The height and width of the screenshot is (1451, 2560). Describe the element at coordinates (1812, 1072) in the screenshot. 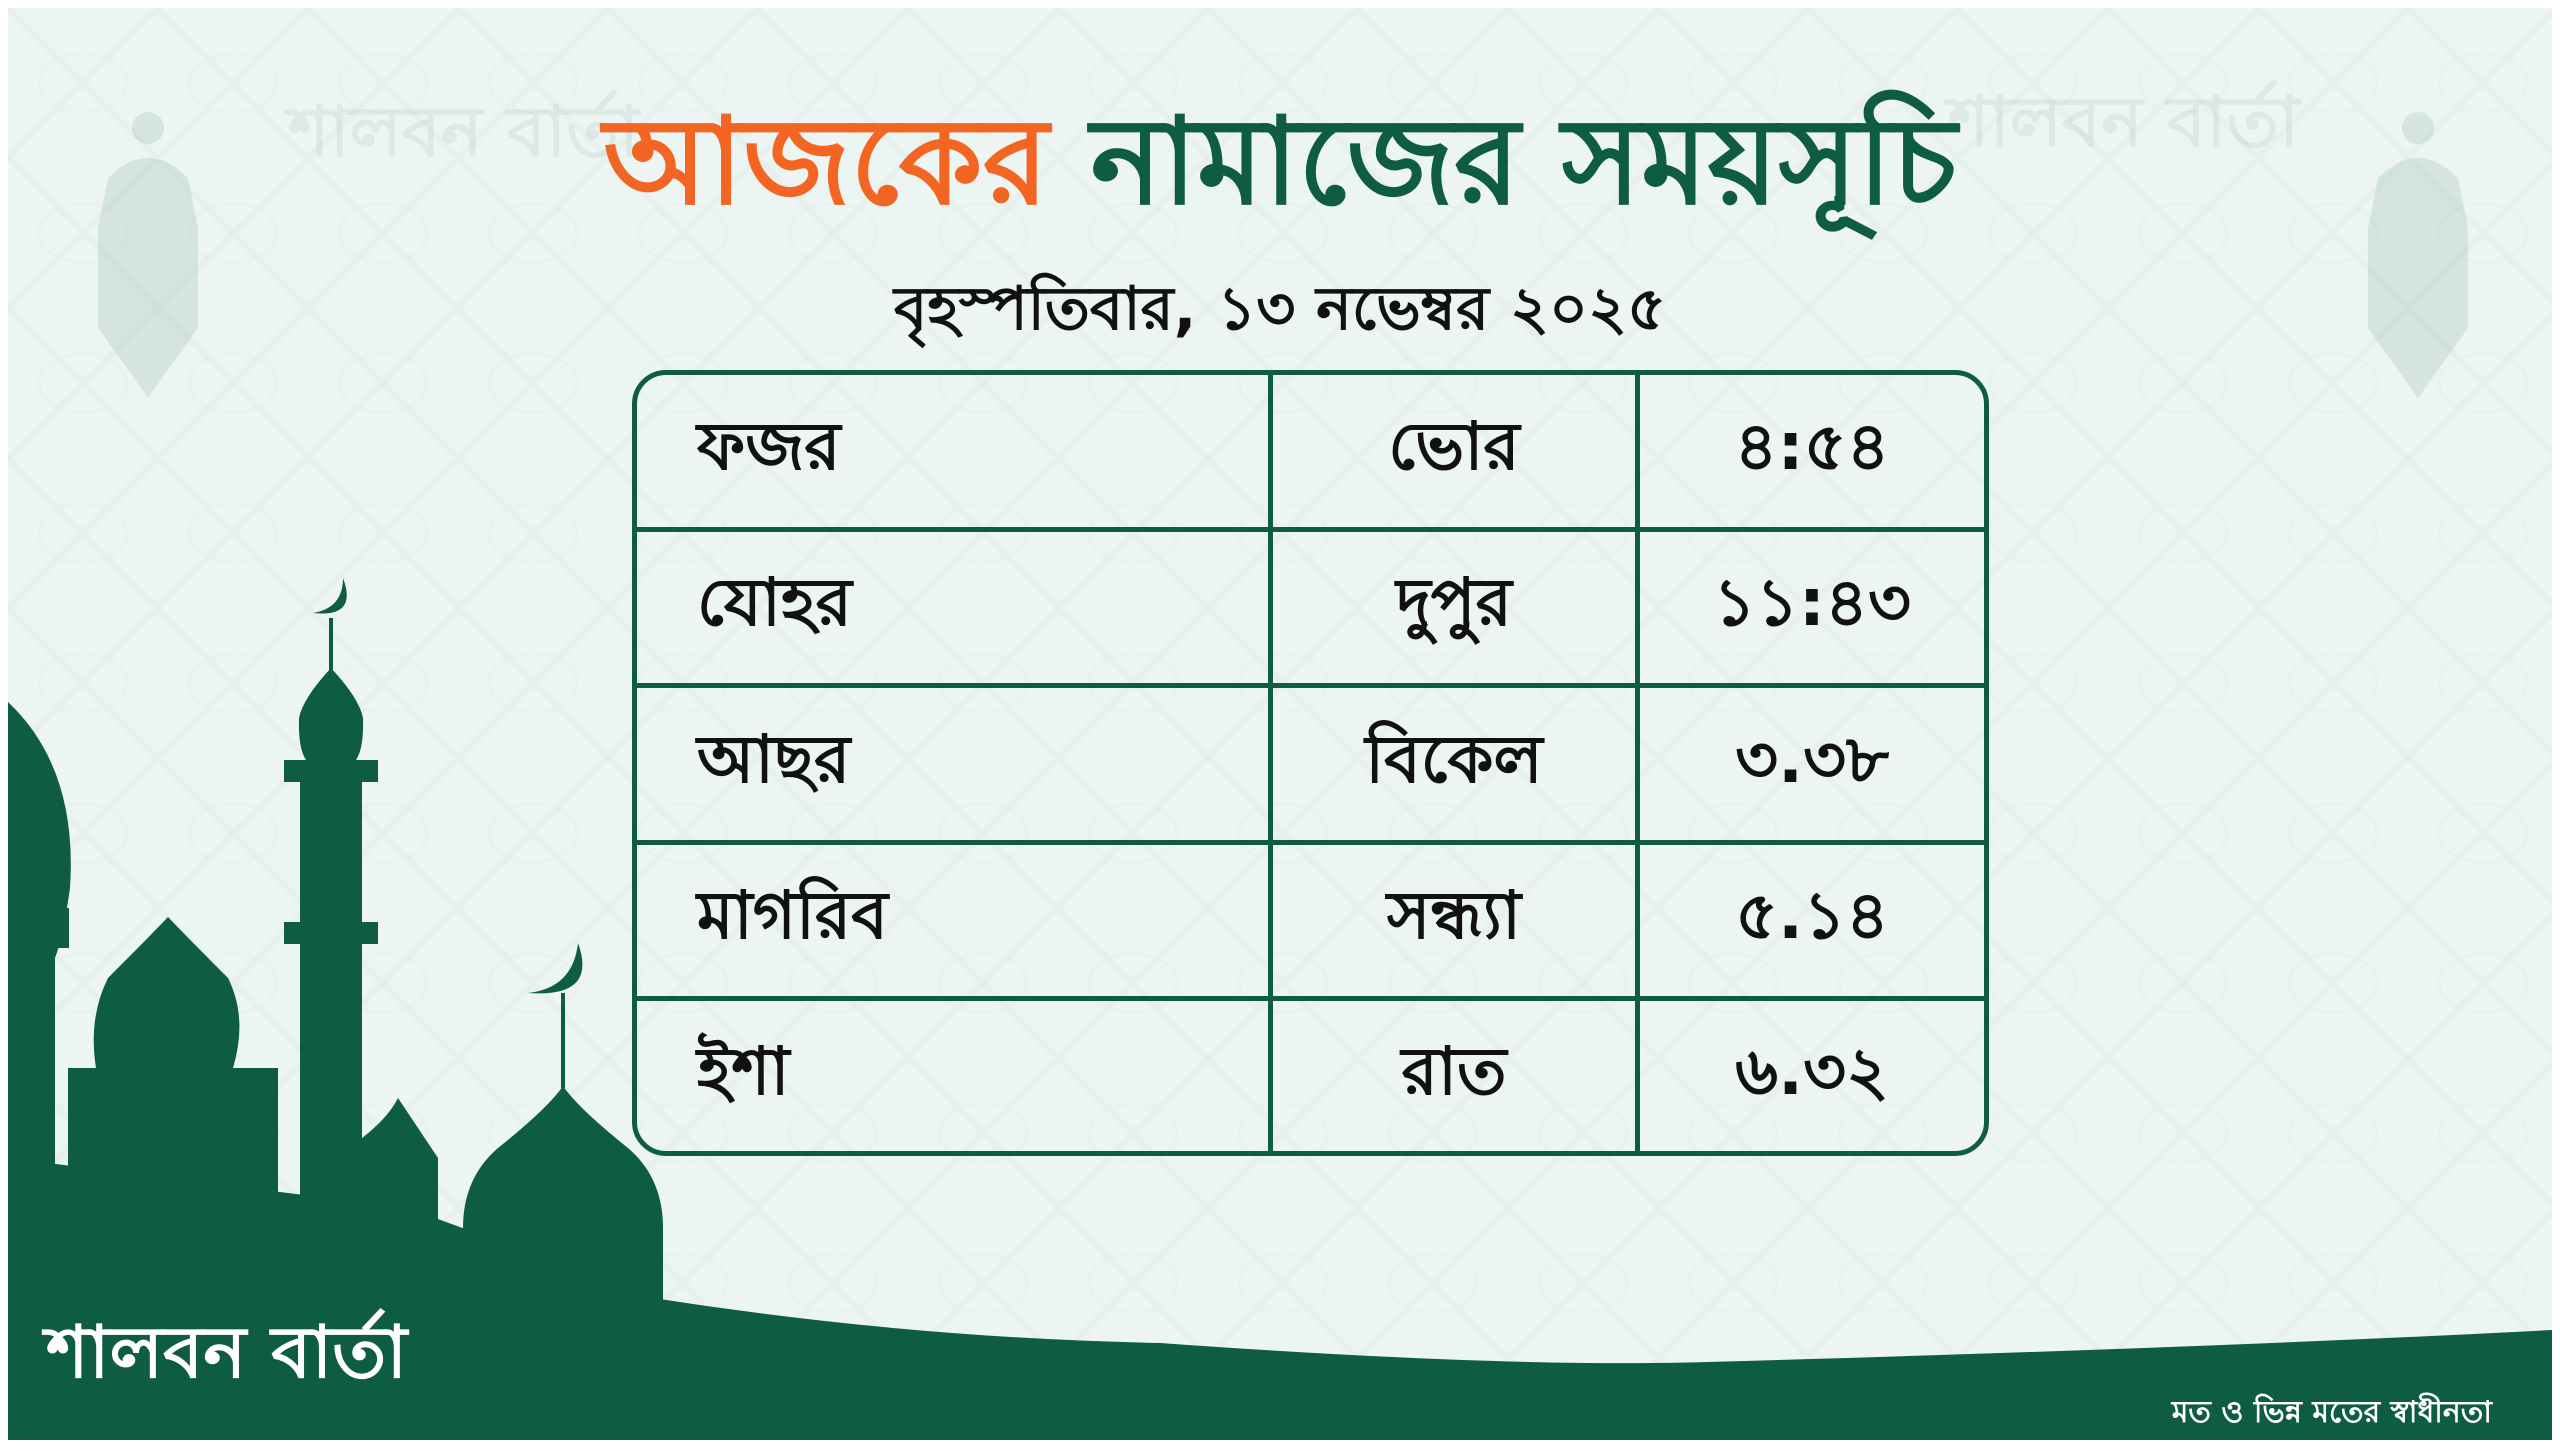

I see `prayer-time: ৬.৩২` at that location.